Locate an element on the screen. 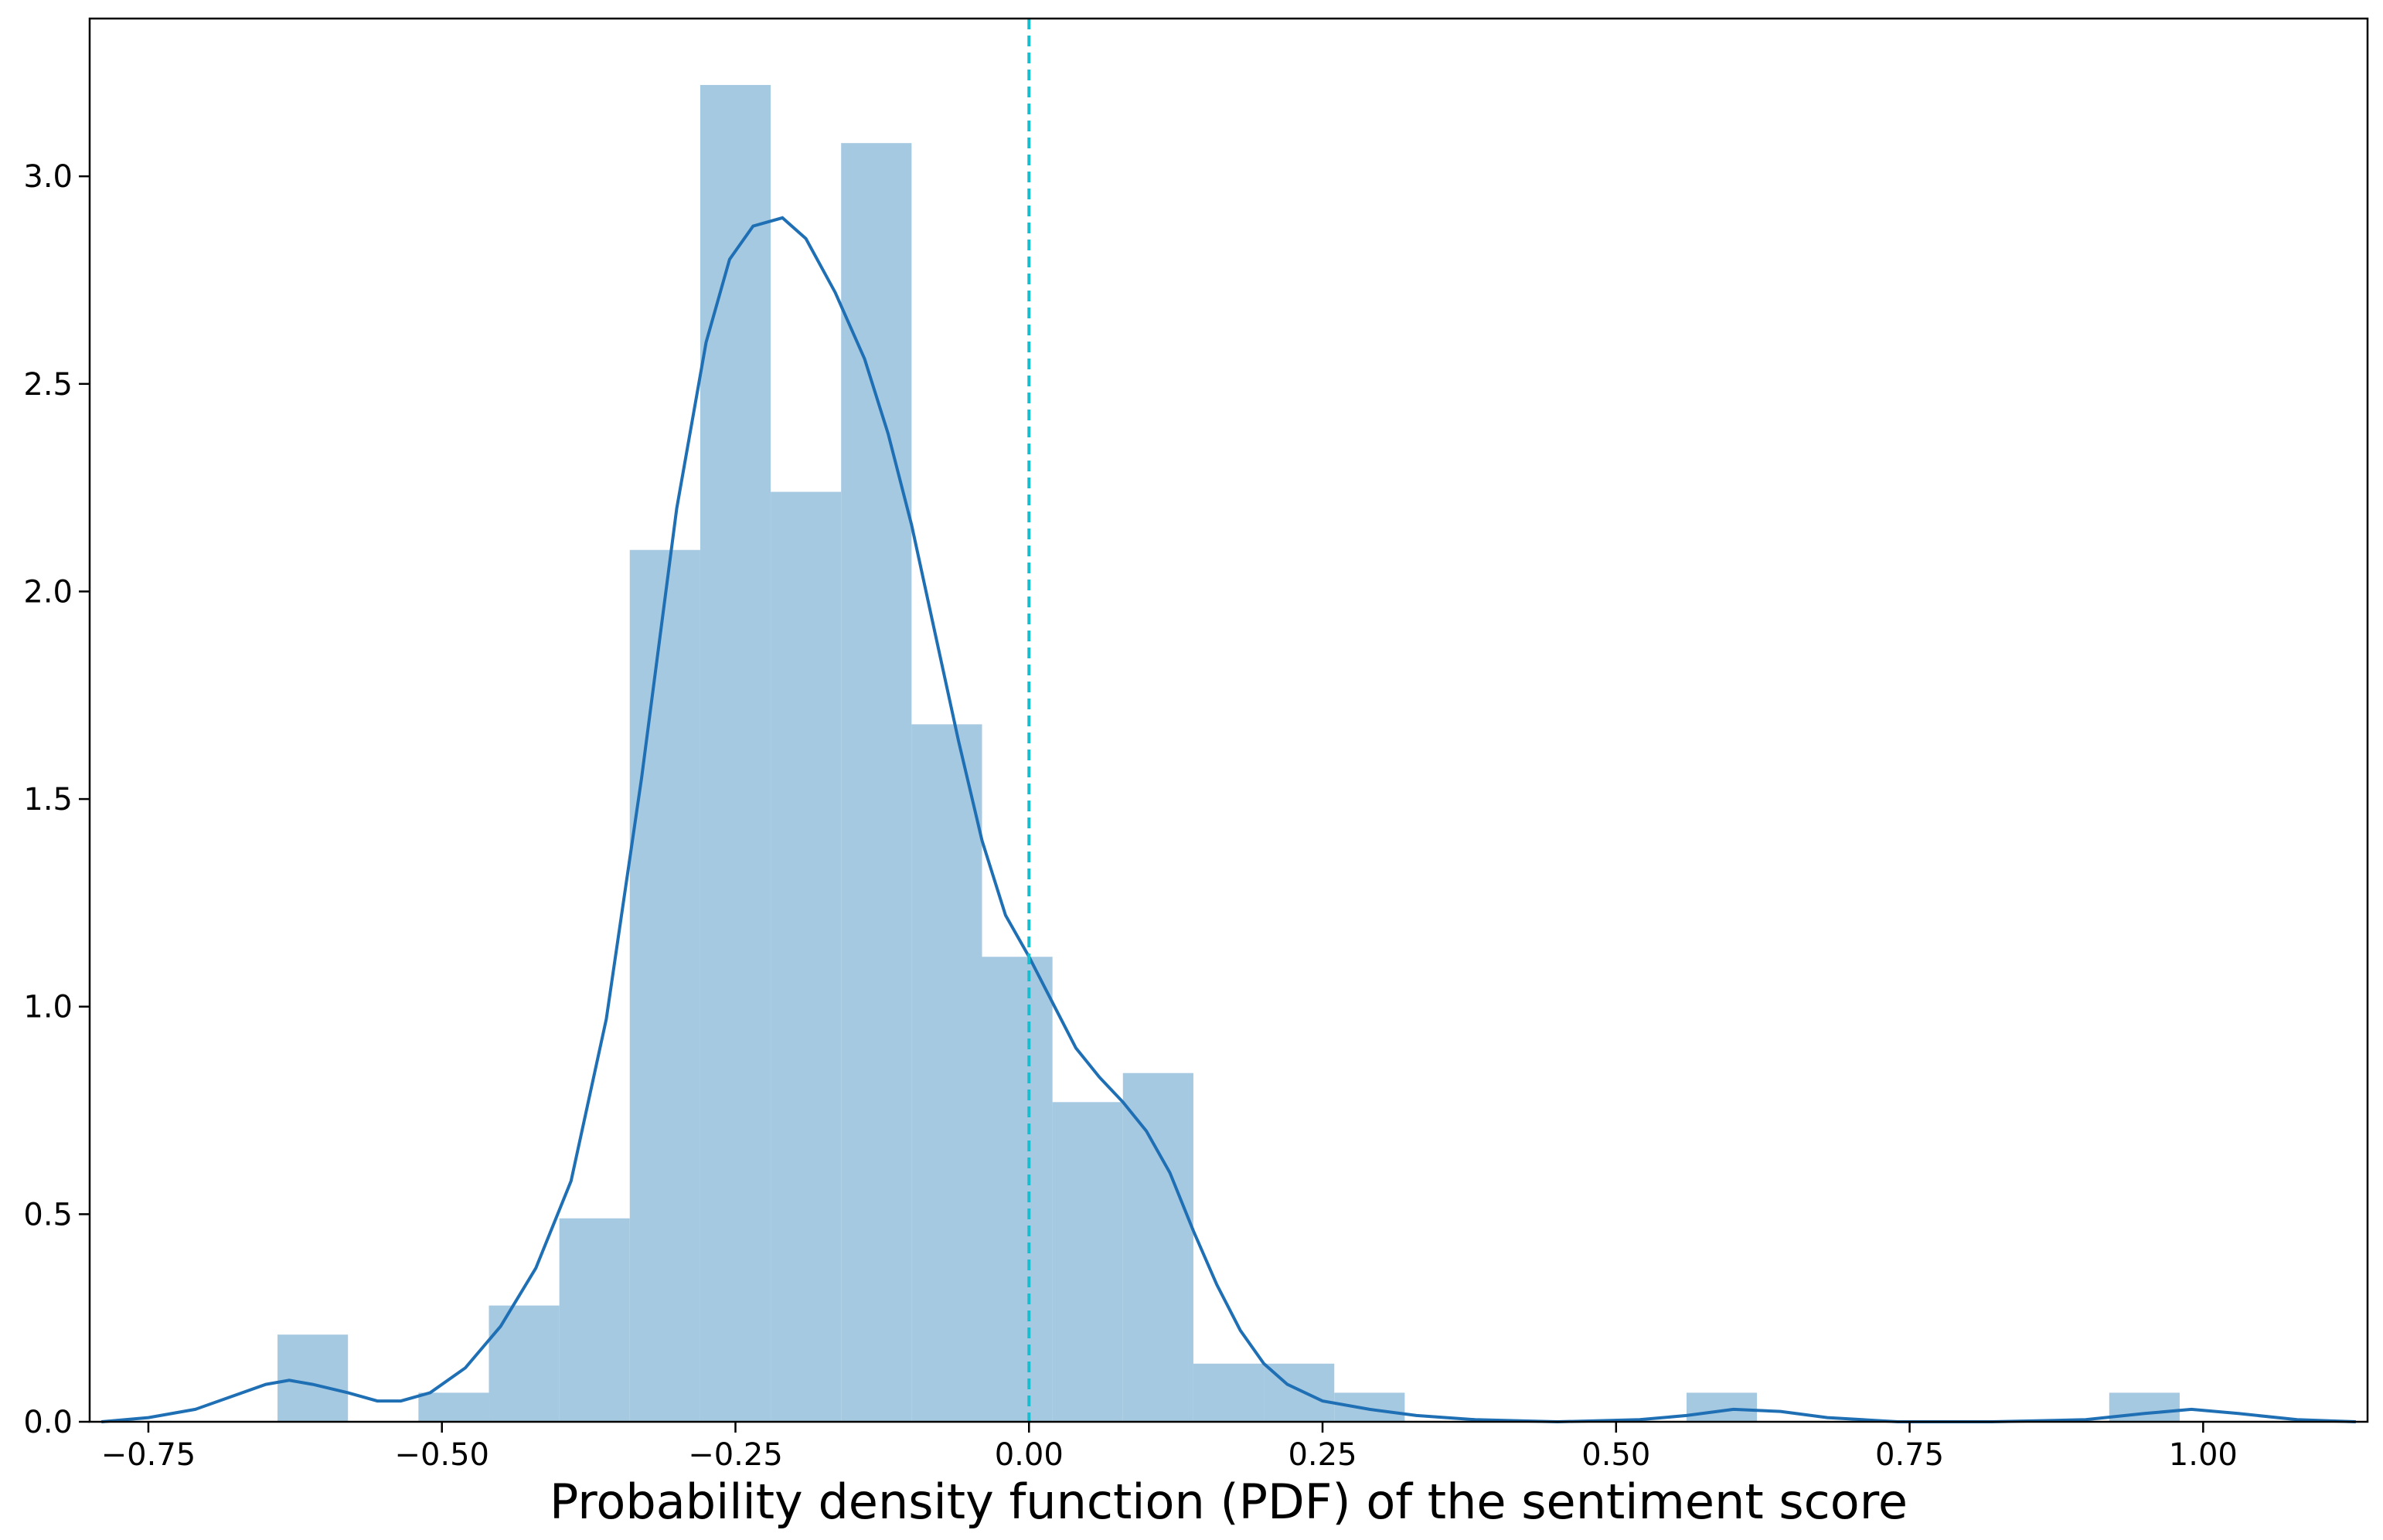 Image resolution: width=2383 pixels, height=1540 pixels. x-axis: −0.75 −0.50 −0.25 0.00 0.25 0.50 0.75 1.00 is located at coordinates (1170, 1447).